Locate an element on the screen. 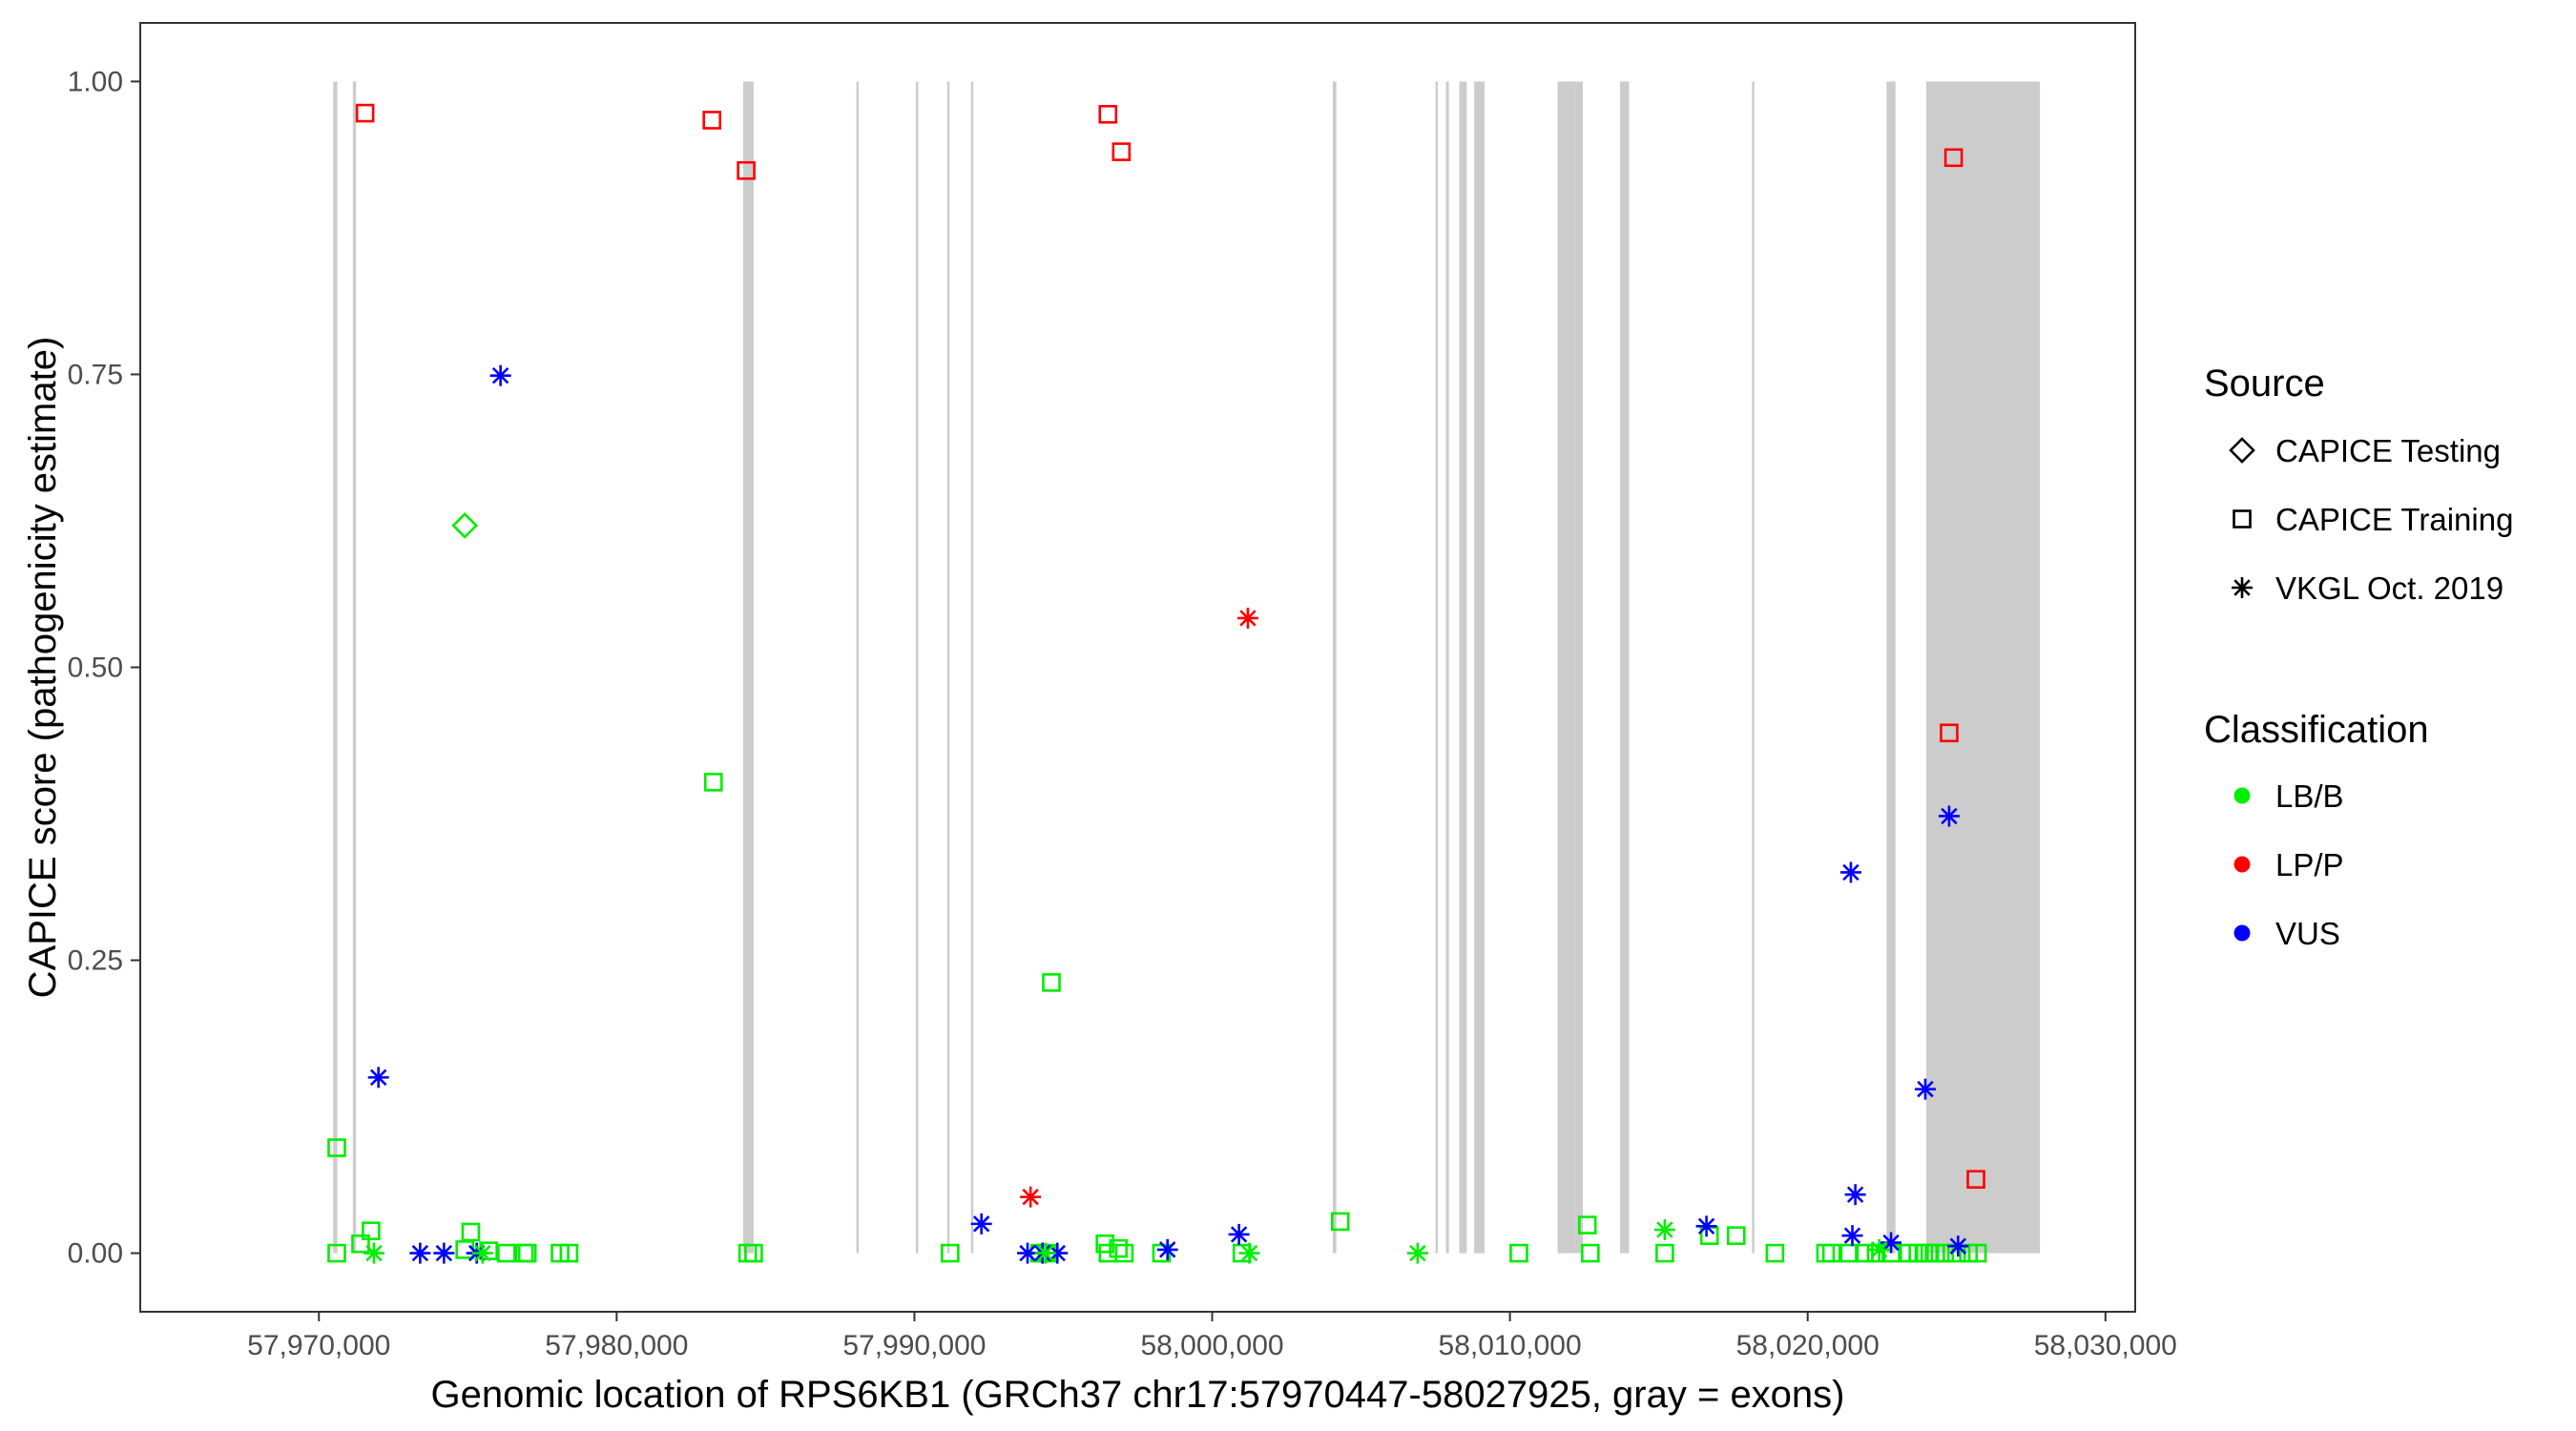 The width and height of the screenshot is (2576, 1431). x-tick-label: 57,970,000 is located at coordinates (318, 1345).